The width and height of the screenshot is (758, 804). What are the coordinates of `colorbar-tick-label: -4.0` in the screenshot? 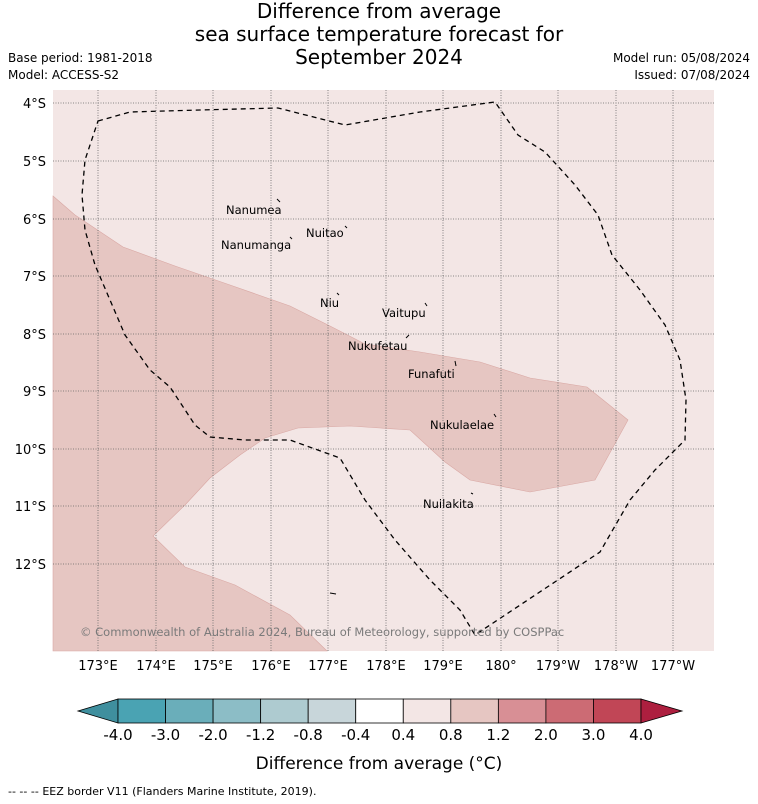 It's located at (117, 735).